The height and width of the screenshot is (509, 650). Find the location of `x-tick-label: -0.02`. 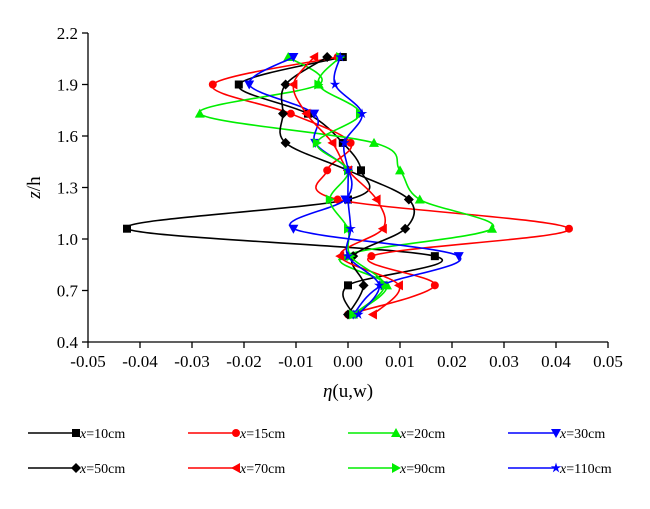

x-tick-label: -0.02 is located at coordinates (243, 361).